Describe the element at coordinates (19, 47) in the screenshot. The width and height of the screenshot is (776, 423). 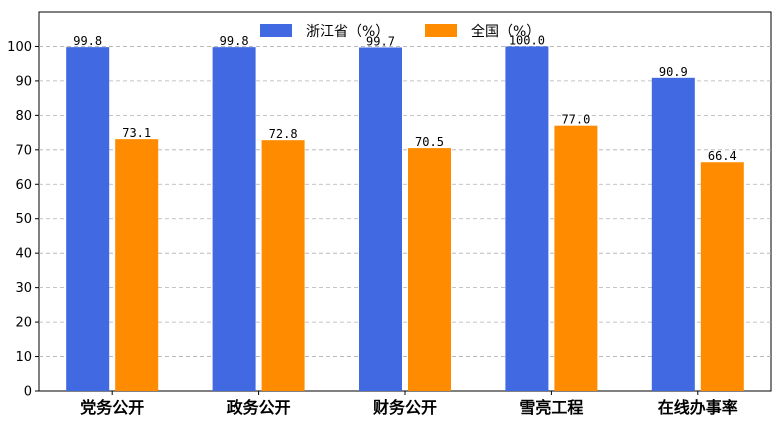
I see `y-tick-label-100: 100` at that location.